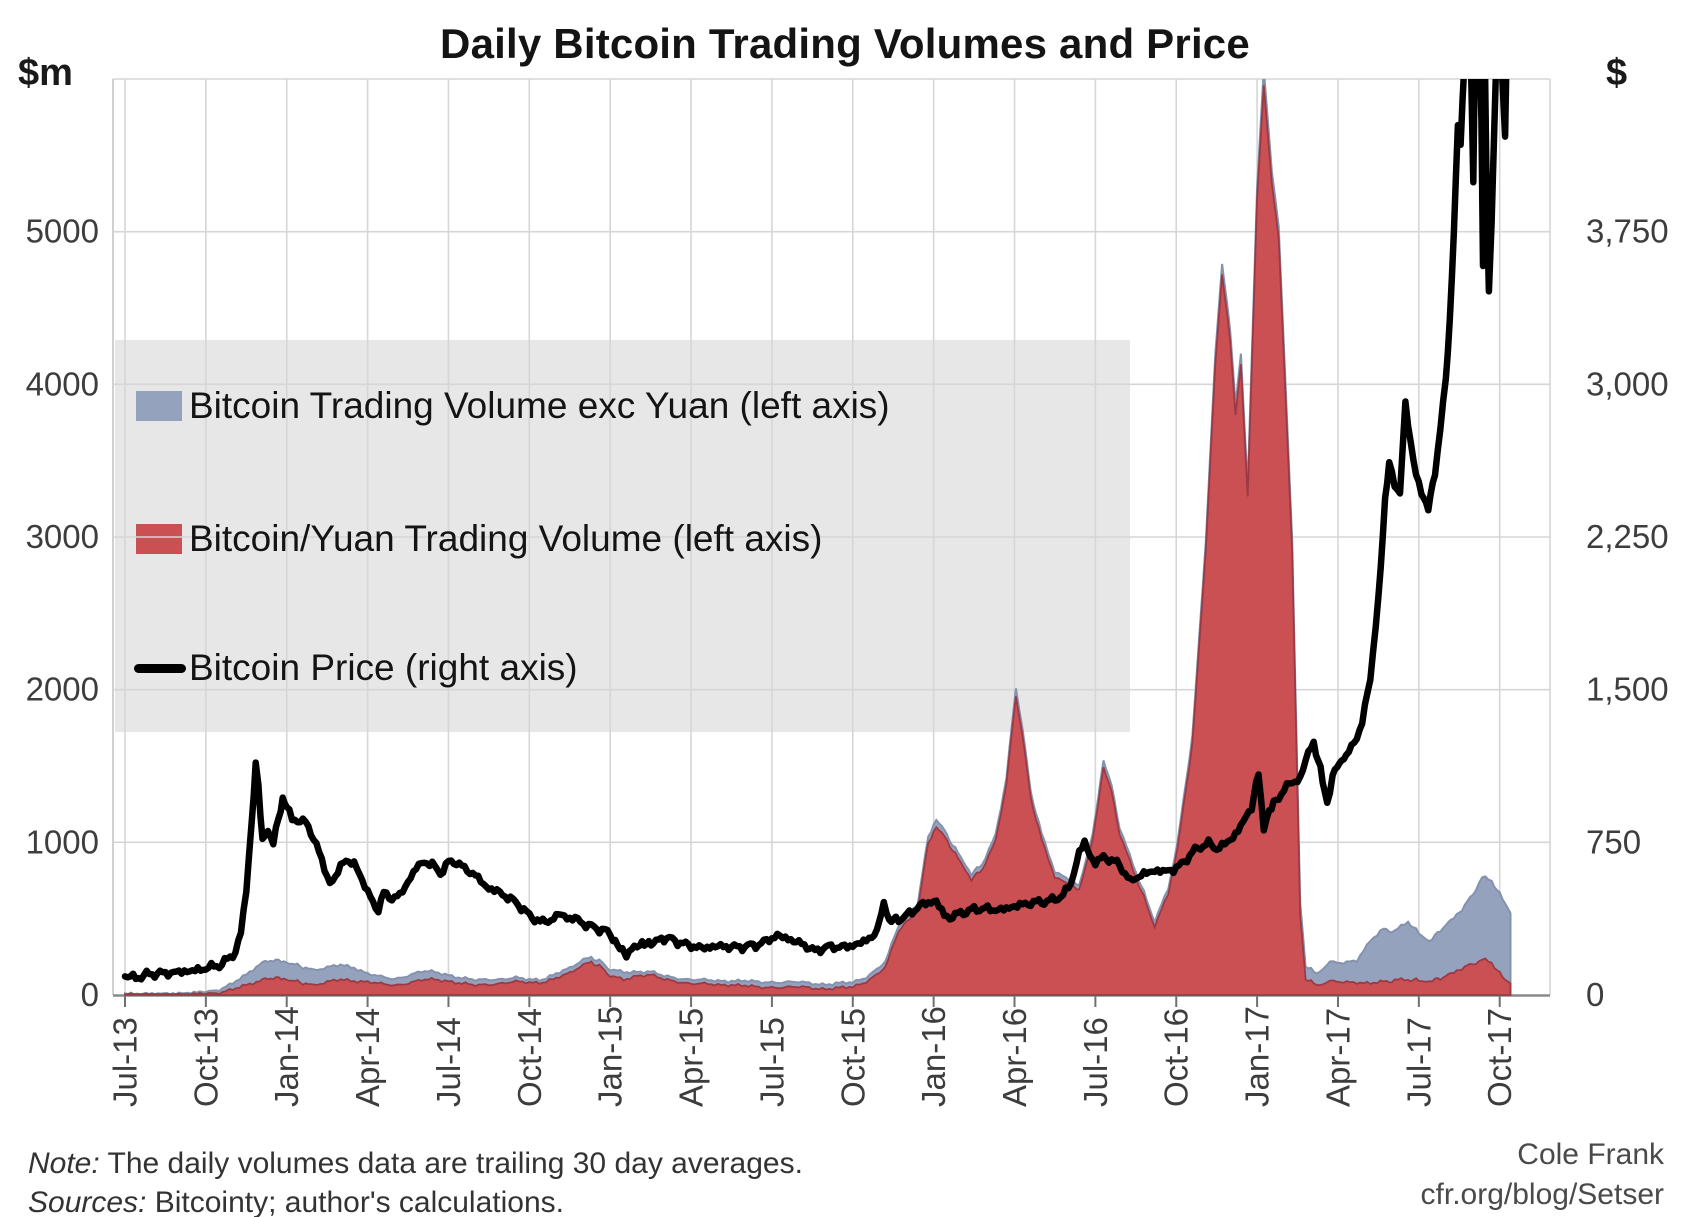  Describe the element at coordinates (62, 231) in the screenshot. I see `y-axis-left-label: 5000` at that location.